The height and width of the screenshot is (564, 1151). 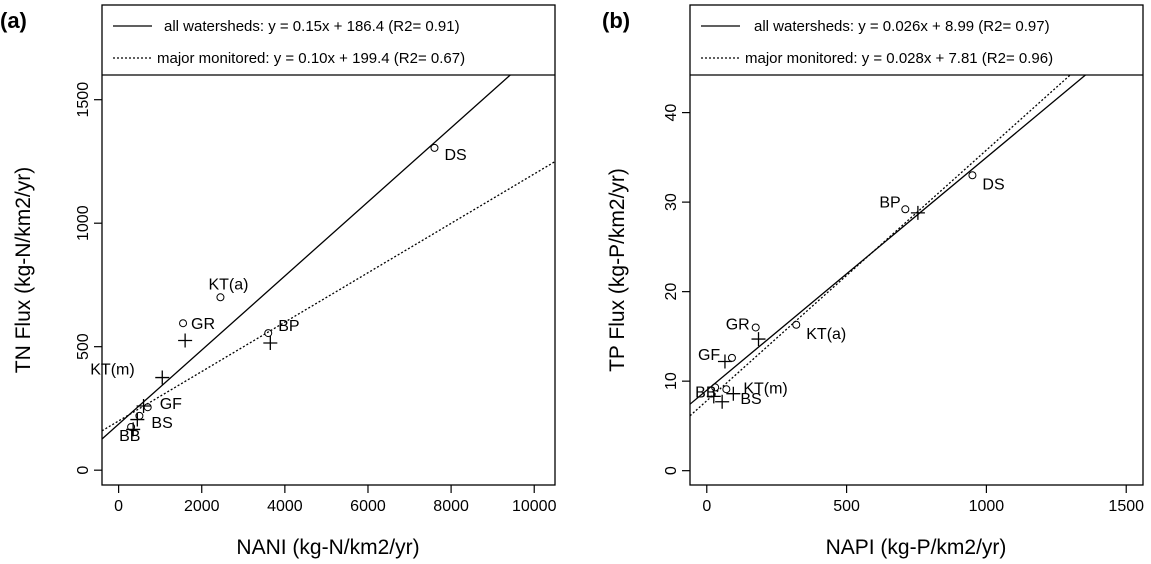 What do you see at coordinates (83, 100) in the screenshot?
I see `panel-a-y-tick-label: 1500` at bounding box center [83, 100].